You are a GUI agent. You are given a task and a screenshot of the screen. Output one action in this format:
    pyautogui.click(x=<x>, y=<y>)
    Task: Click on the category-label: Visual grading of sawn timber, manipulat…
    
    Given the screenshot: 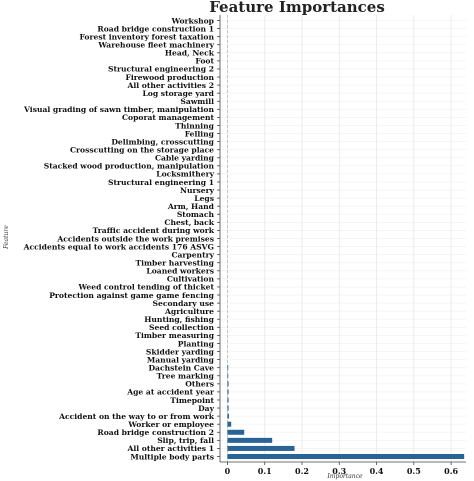 What is the action you would take?
    pyautogui.click(x=118, y=109)
    